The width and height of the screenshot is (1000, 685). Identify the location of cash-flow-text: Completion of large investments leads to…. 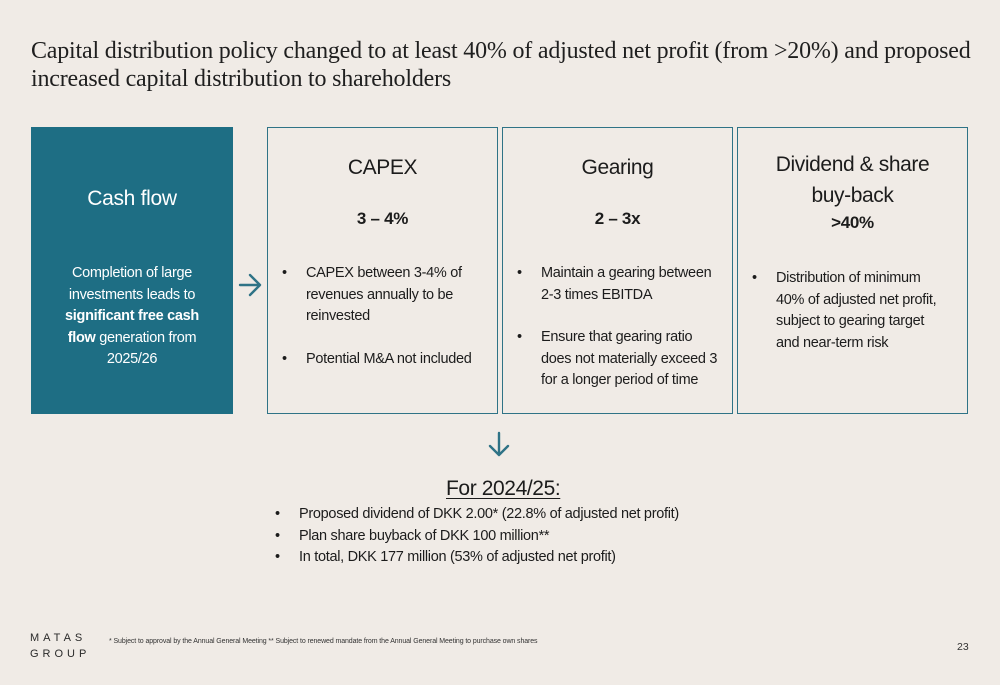
(132, 317).